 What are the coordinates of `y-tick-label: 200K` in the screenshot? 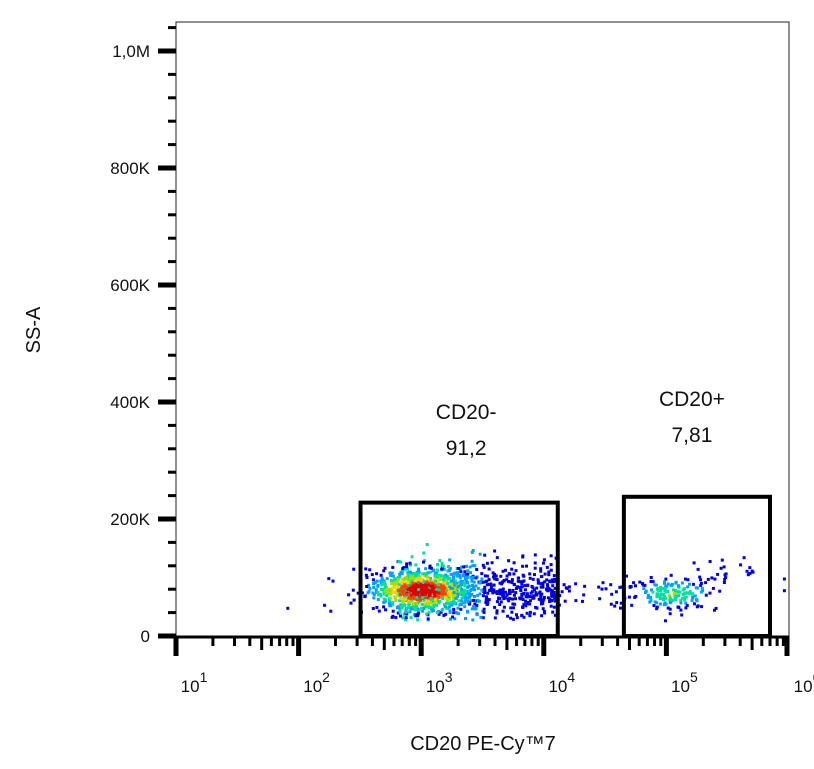 It's located at (130, 519).